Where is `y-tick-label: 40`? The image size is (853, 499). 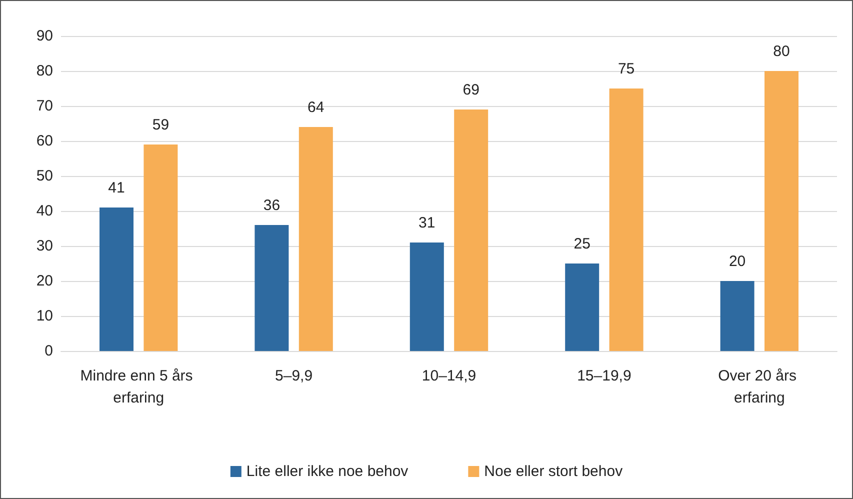
y-tick-label: 40 is located at coordinates (44, 211).